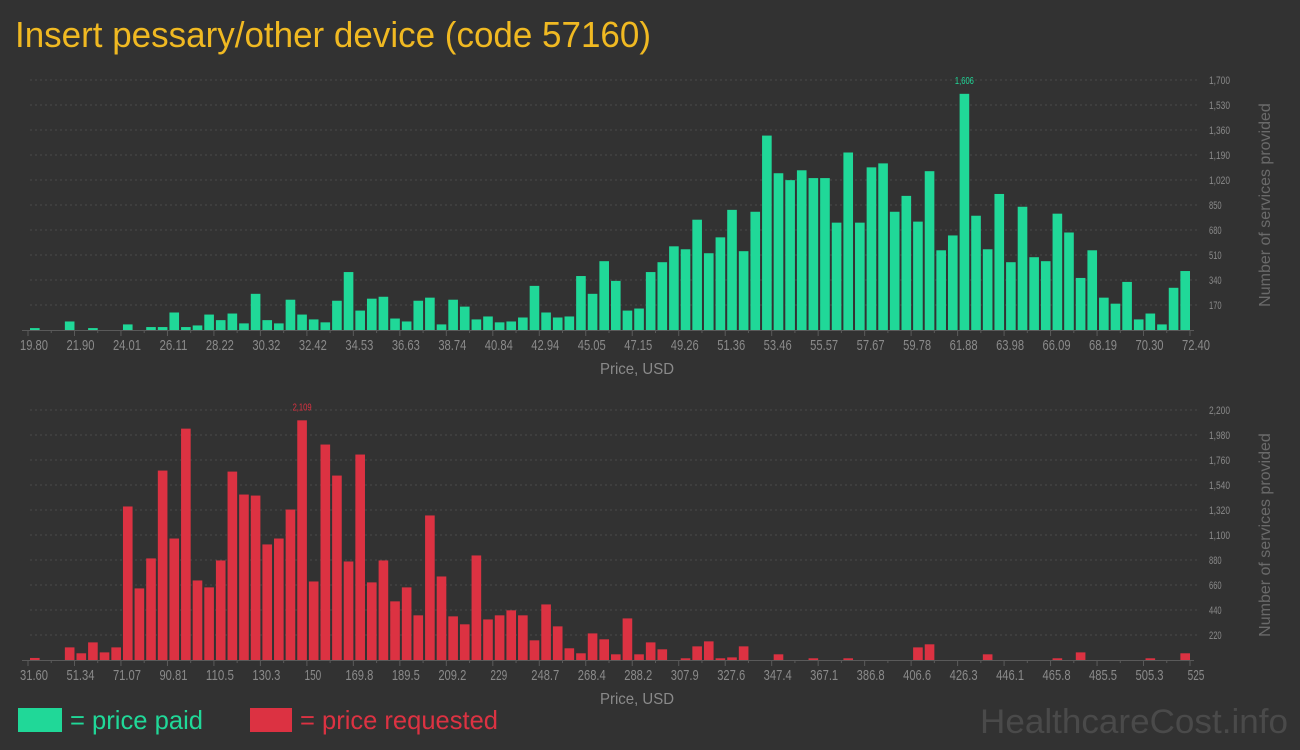 The height and width of the screenshot is (750, 1300). What do you see at coordinates (1219, 81) in the screenshot?
I see `y-tick-label: 1,700` at bounding box center [1219, 81].